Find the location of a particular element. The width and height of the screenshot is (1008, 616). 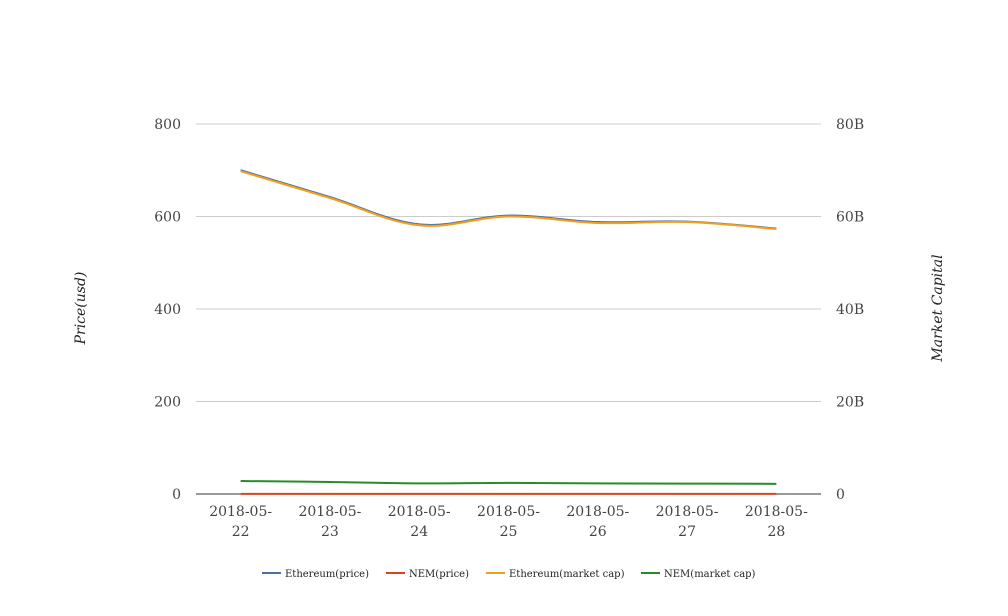

y2-tick-label: 60B is located at coordinates (850, 218).